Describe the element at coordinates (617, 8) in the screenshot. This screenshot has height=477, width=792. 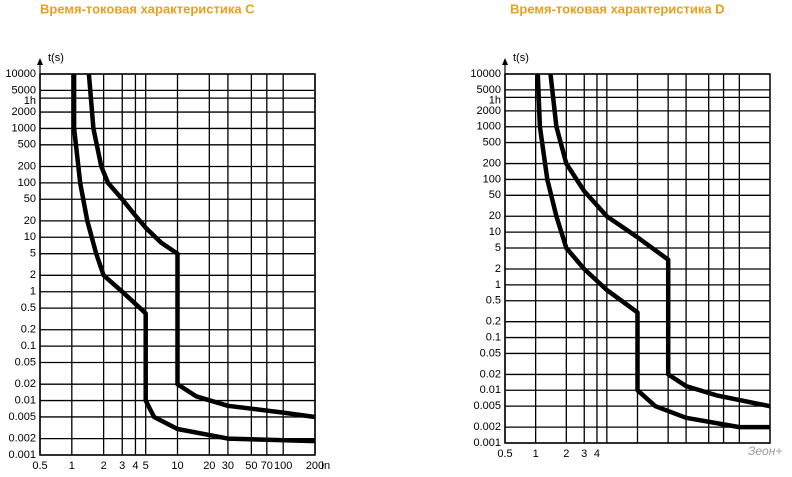
I see `chart-title: Время-токовая характеристика D` at that location.